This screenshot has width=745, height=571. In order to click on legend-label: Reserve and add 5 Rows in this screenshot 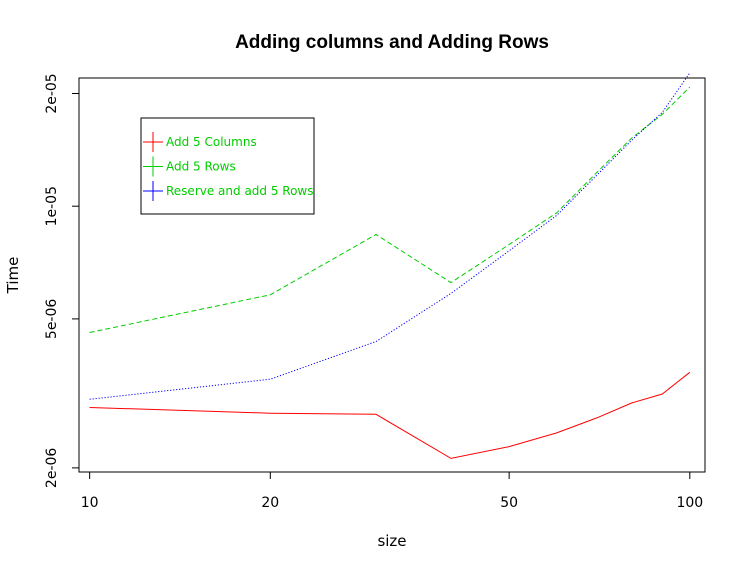, I will do `click(240, 191)`.